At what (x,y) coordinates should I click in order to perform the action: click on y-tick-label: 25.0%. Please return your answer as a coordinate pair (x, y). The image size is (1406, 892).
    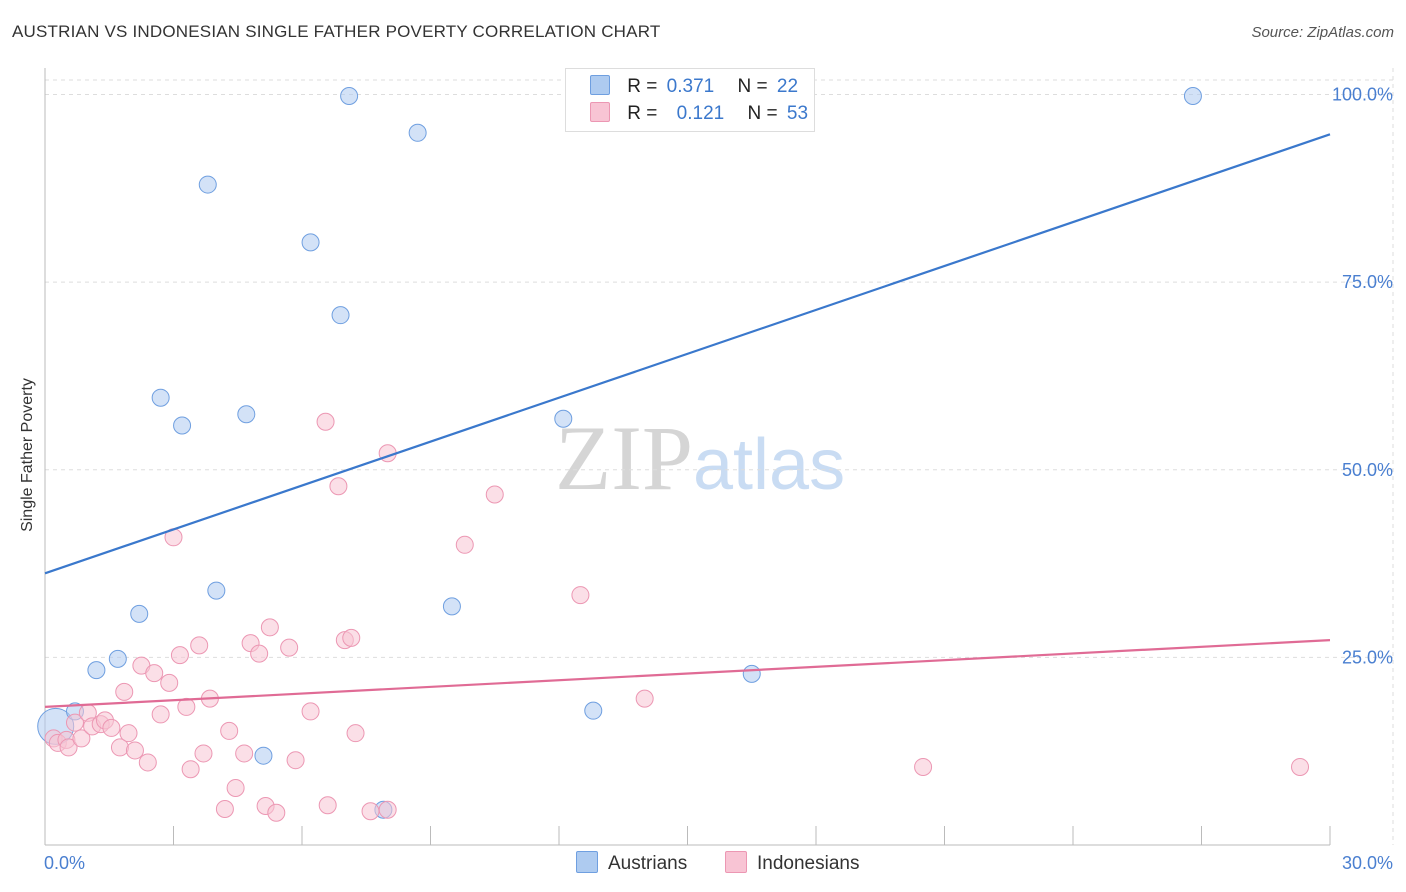
    Looking at the image, I should click on (1367, 657).